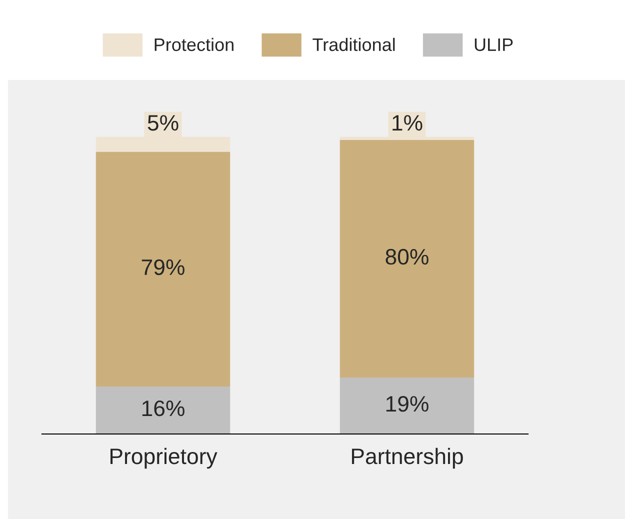 The image size is (629, 519). I want to click on data-label: 80%, so click(407, 256).